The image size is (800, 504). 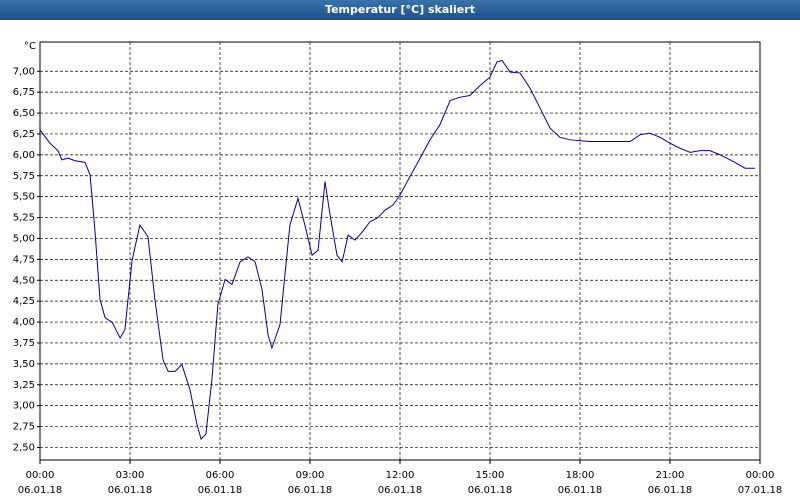 I want to click on x-tick-label: 18:00, so click(x=580, y=475).